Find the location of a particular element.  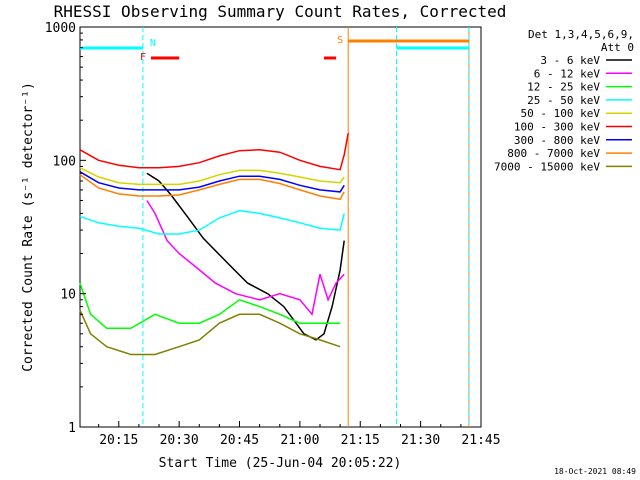

x-tick-label-1: 20:30 is located at coordinates (179, 440).